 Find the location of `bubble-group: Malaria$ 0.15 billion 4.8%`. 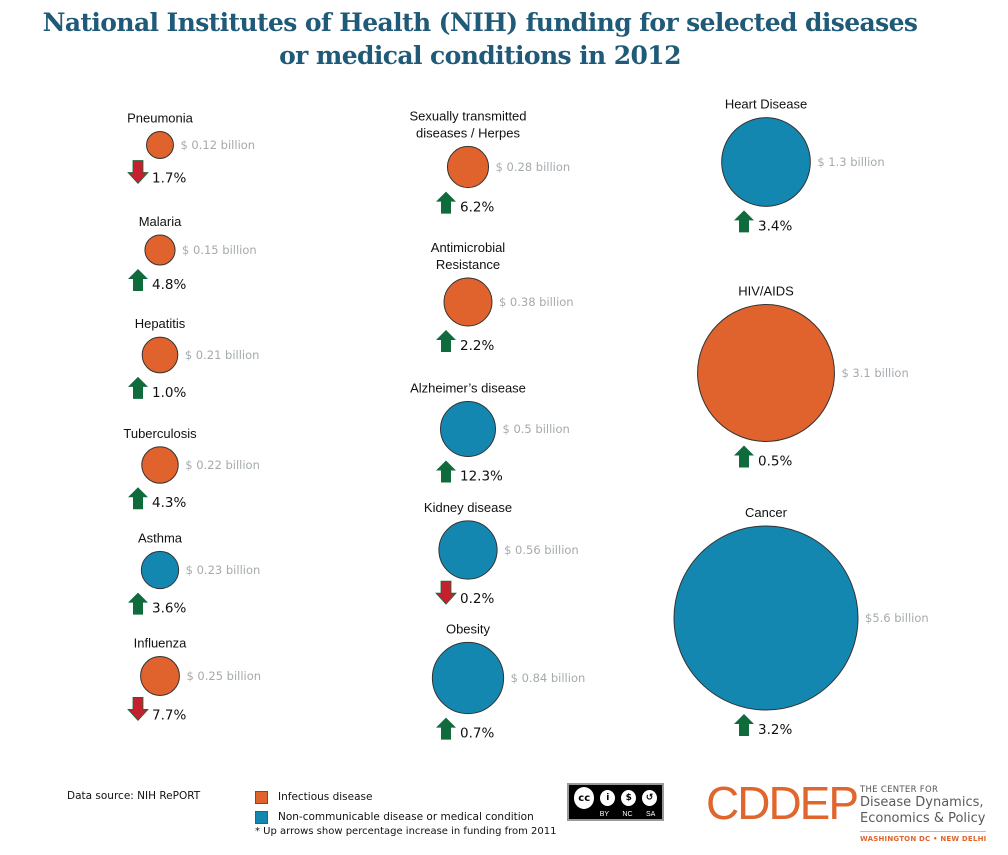

bubble-group: Malaria$ 0.15 billion 4.8% is located at coordinates (192, 253).